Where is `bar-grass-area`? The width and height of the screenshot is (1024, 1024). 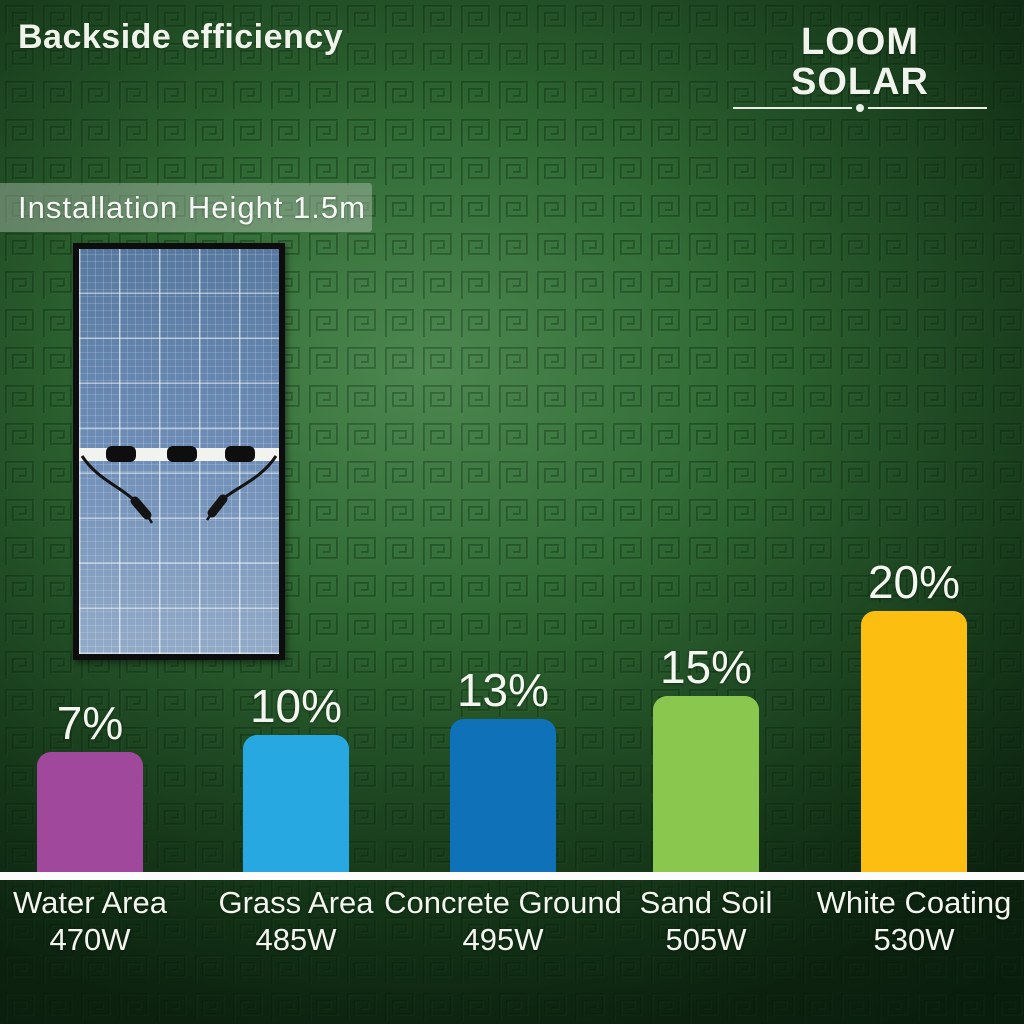
bar-grass-area is located at coordinates (296, 803).